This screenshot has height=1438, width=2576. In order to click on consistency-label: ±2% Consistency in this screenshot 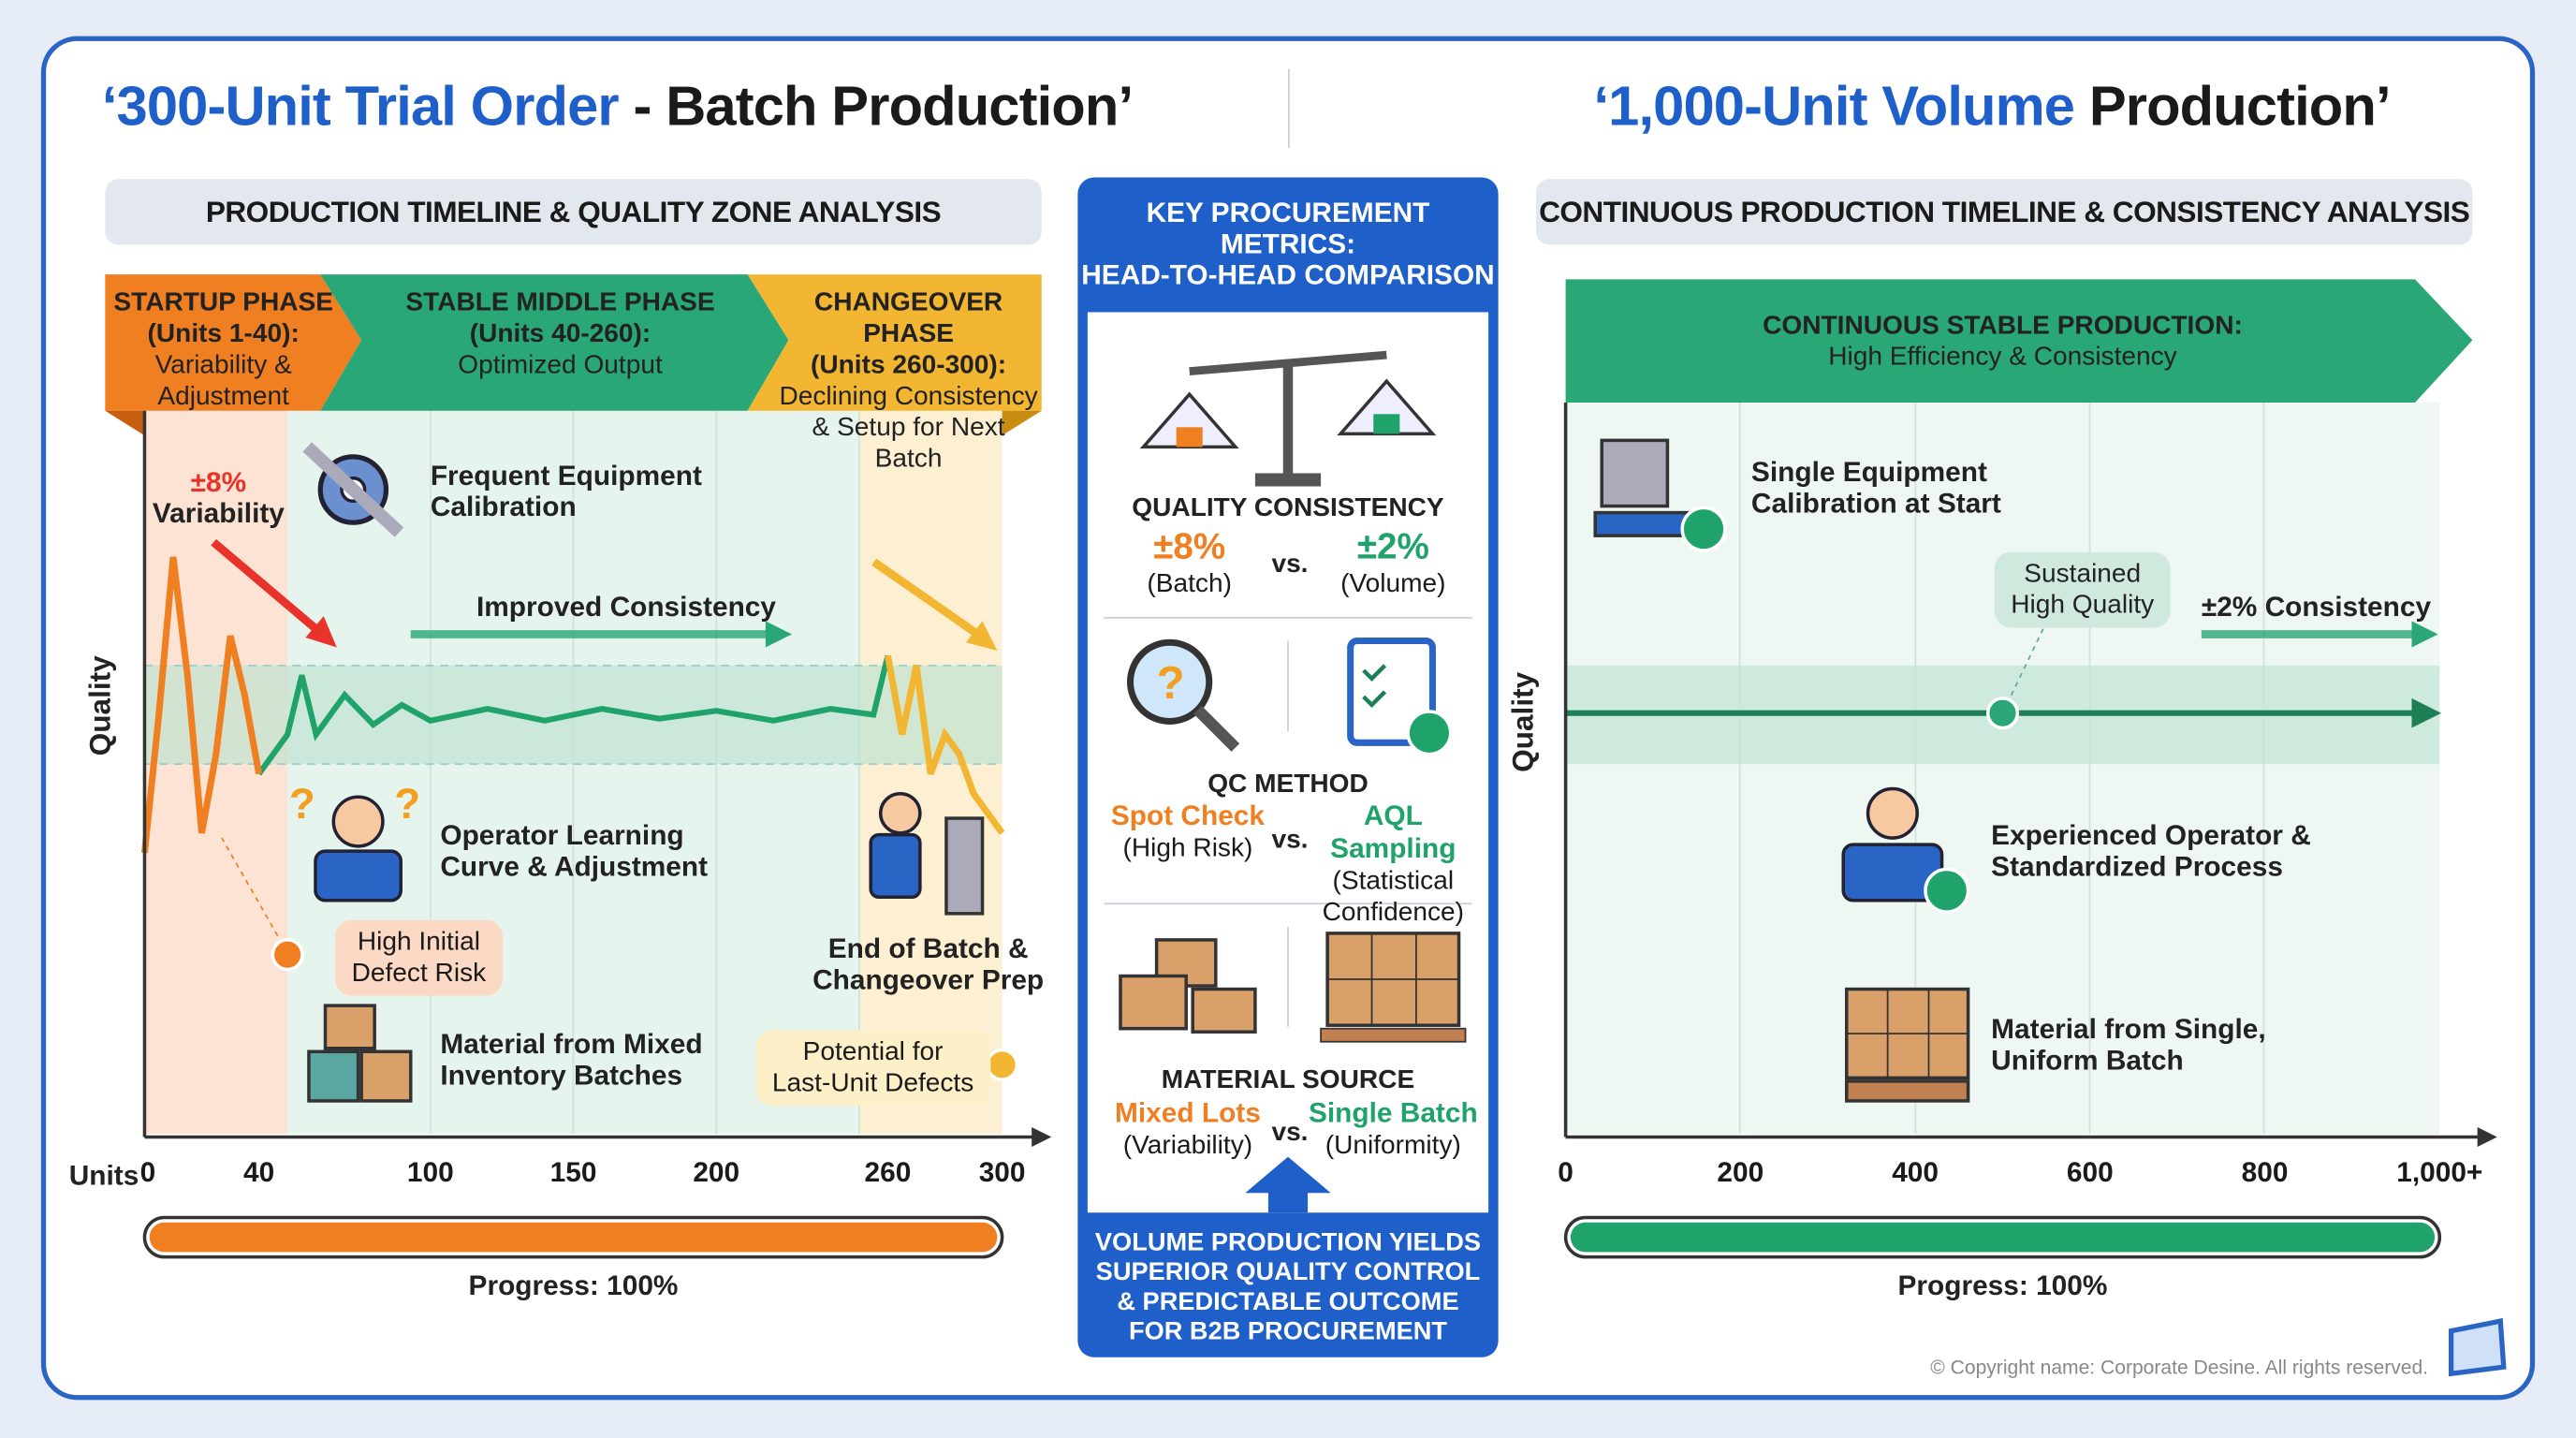, I will do `click(2316, 607)`.